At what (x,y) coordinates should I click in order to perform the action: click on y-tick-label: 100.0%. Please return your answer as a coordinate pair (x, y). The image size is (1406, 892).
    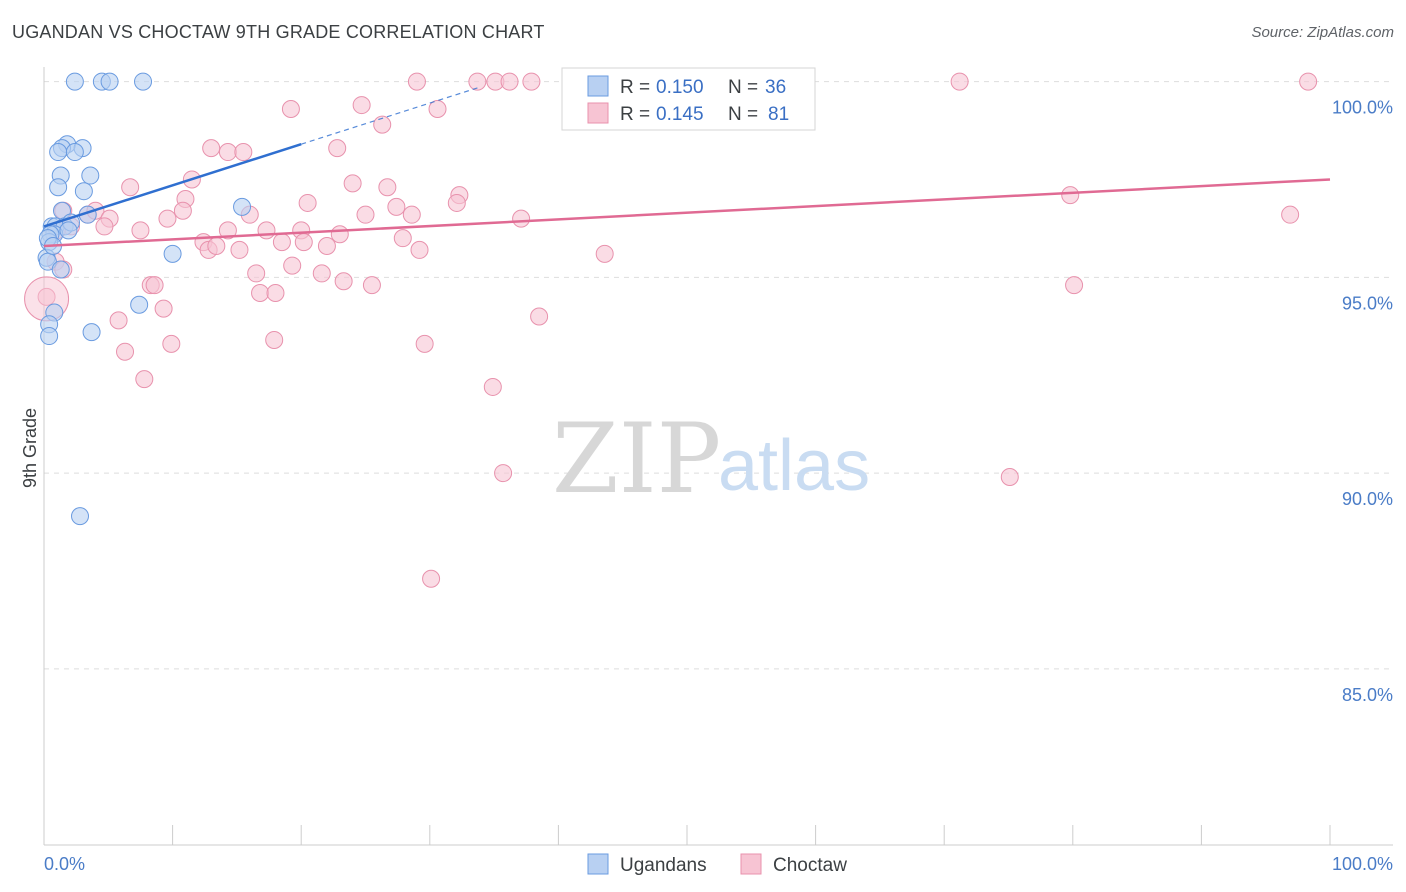
    Looking at the image, I should click on (1362, 108).